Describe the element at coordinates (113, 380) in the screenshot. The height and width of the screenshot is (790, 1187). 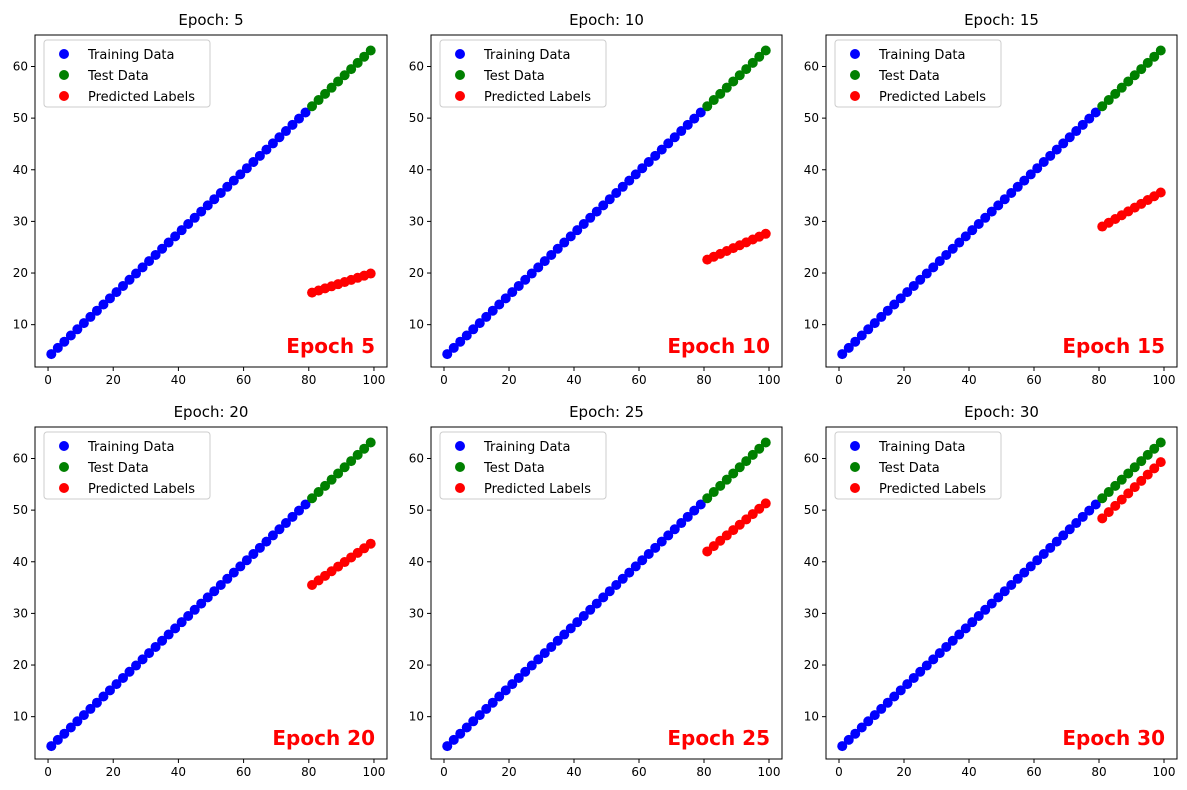
I see `x-tick-label: 20` at that location.